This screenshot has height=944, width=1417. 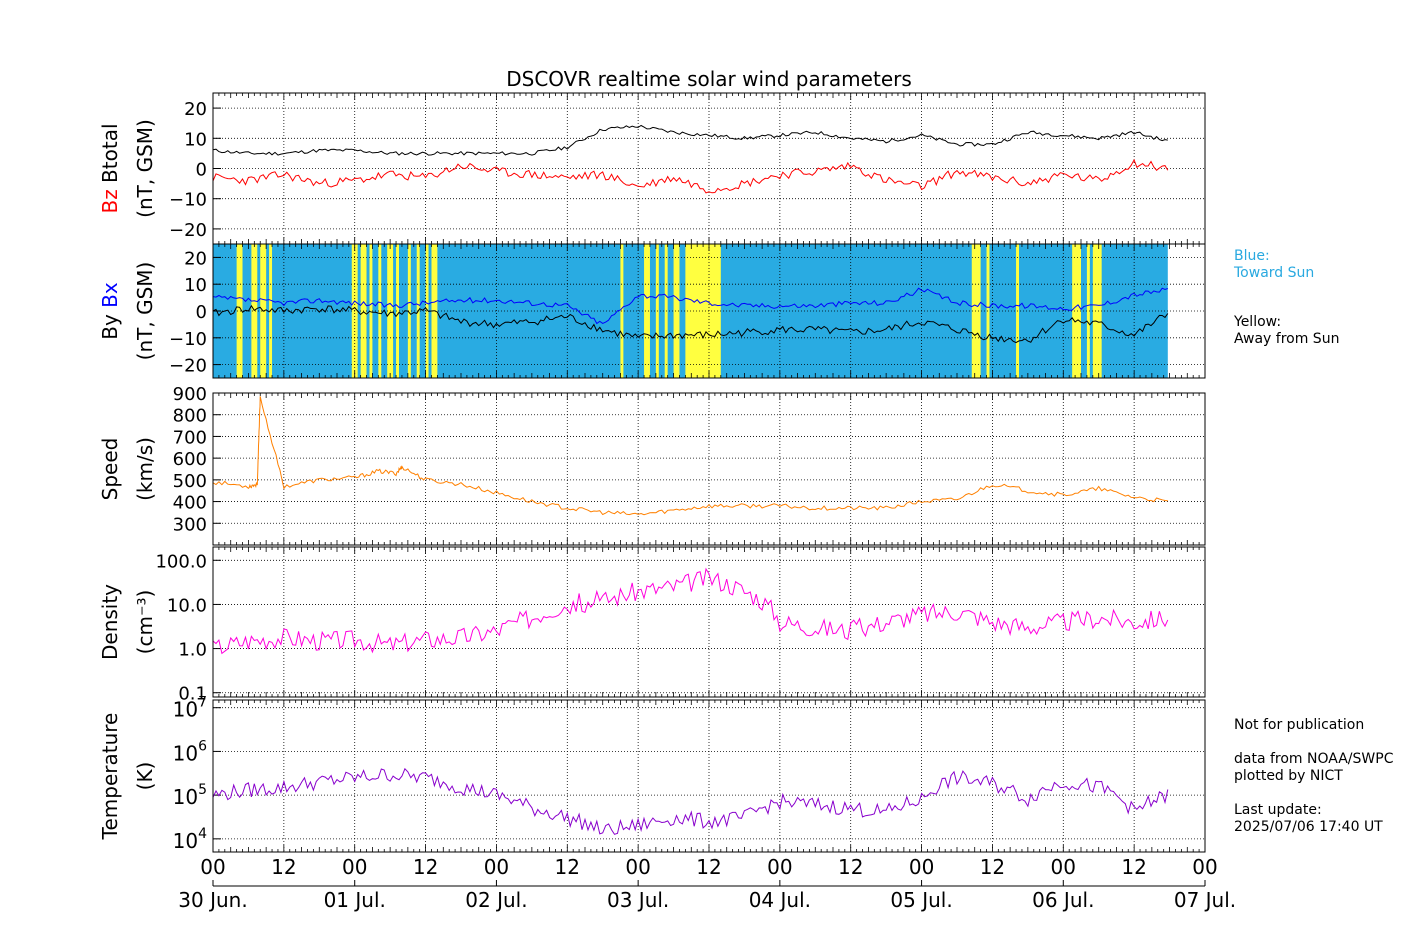 I want to click on y-tick-label: 800, so click(x=190, y=416).